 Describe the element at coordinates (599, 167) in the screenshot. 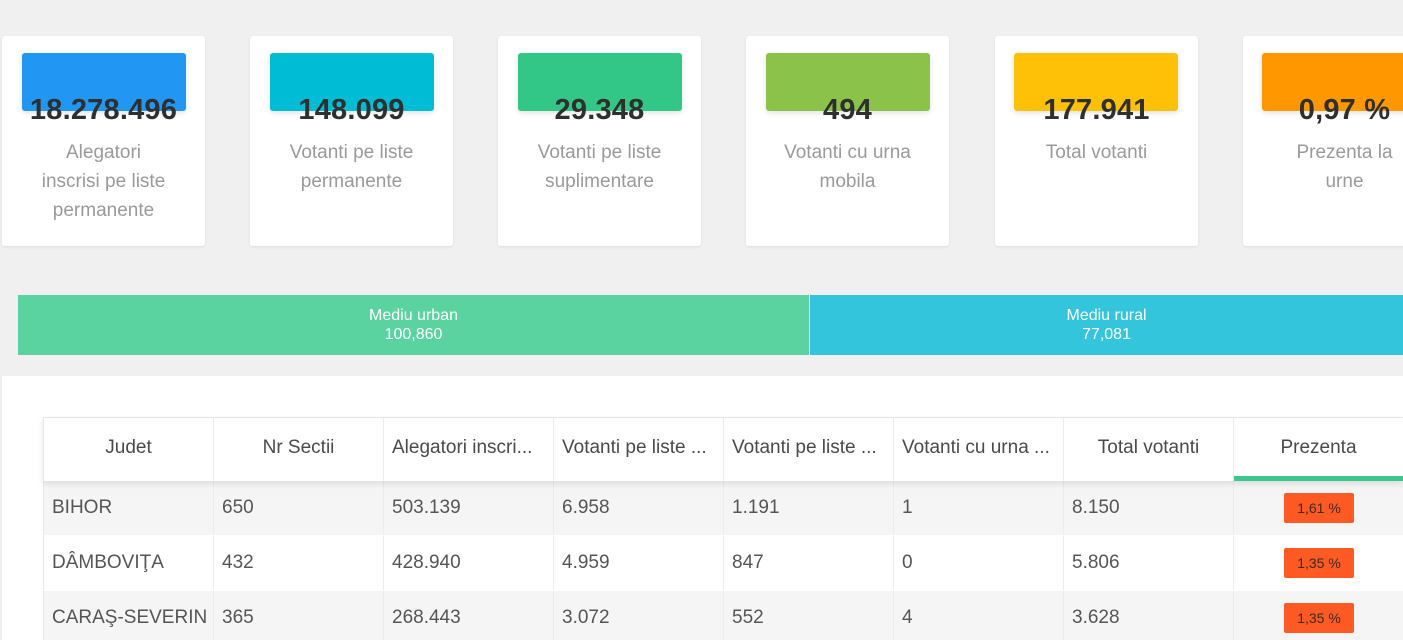

I see `stat-label: Votanti pe liste suplimentare` at that location.